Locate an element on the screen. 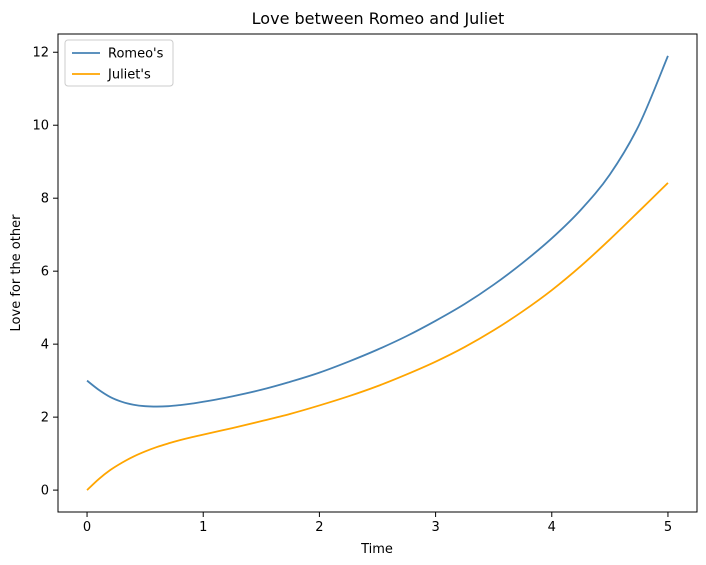 The image size is (706, 565). x-tick-label: 5 is located at coordinates (668, 527).